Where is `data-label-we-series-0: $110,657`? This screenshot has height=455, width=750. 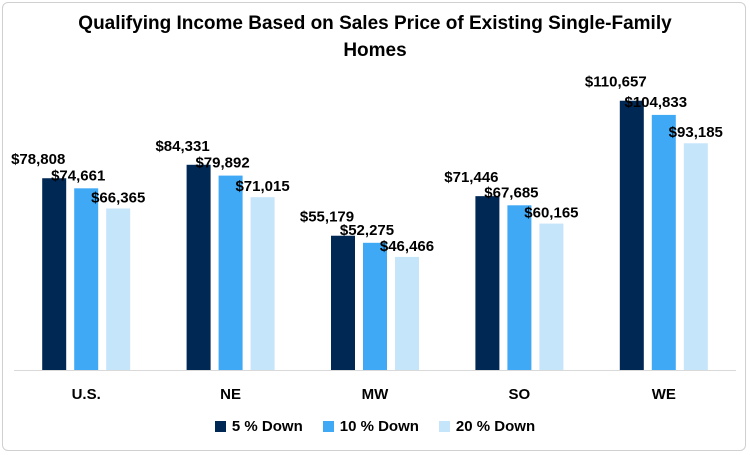
data-label-we-series-0: $110,657 is located at coordinates (616, 82).